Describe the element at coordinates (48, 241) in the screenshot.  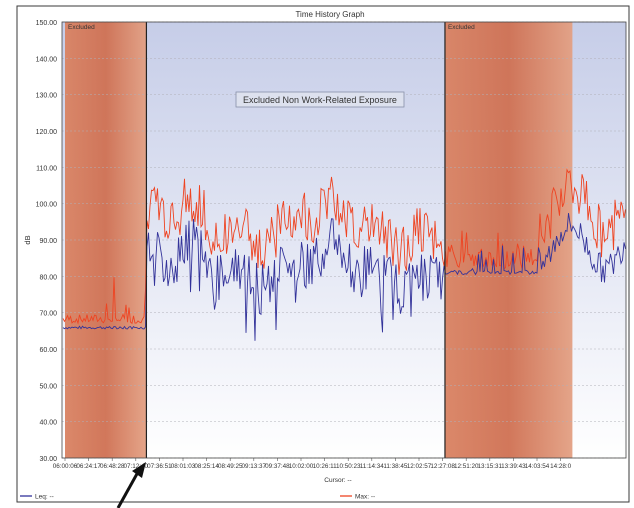
I see `y-tick-label: 90.00` at that location.